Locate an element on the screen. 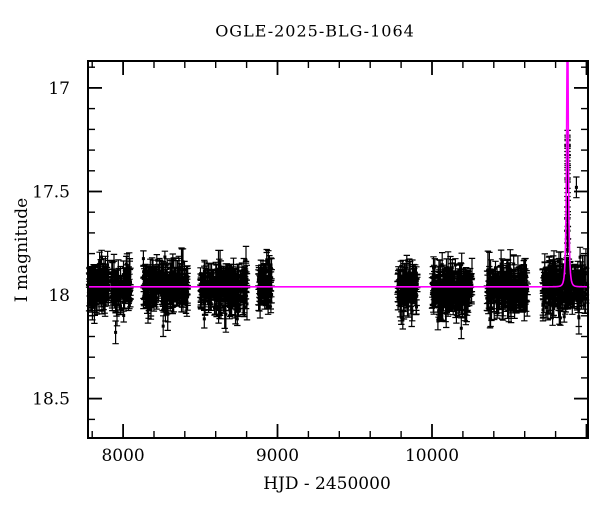 The image size is (600, 512). y-axis-label: I magnitude is located at coordinates (22, 250).